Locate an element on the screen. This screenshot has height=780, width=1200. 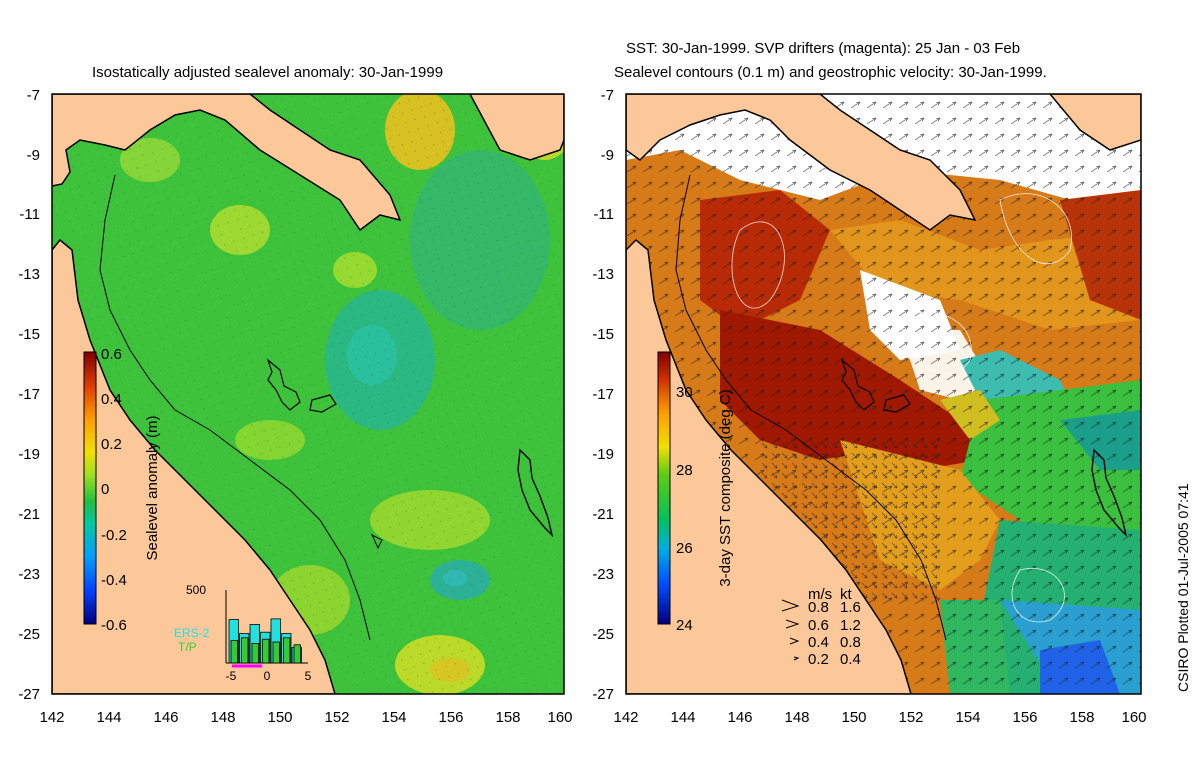
colorbar-tick: 30 is located at coordinates (684, 392).